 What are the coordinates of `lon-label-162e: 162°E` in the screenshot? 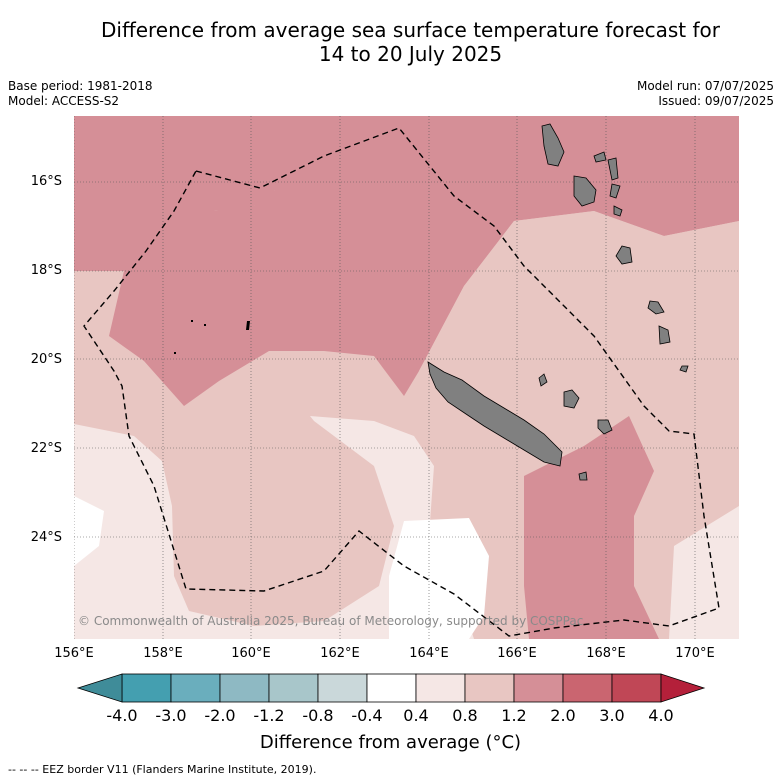 It's located at (340, 653).